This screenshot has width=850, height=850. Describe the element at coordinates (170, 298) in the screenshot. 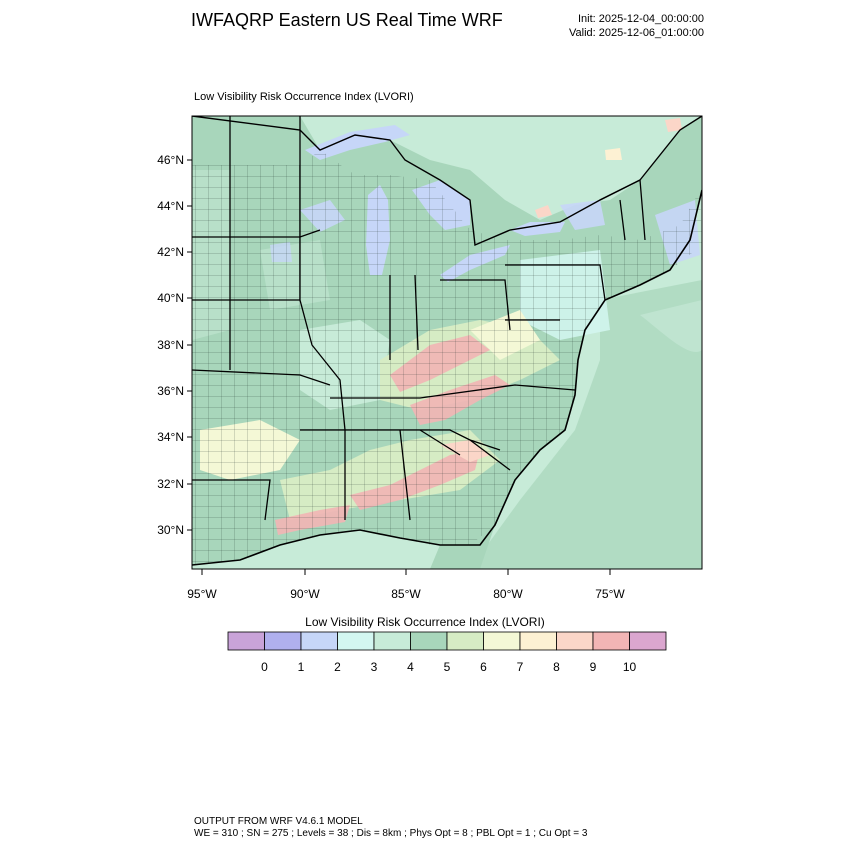

I see `lat-label: 40°N` at that location.